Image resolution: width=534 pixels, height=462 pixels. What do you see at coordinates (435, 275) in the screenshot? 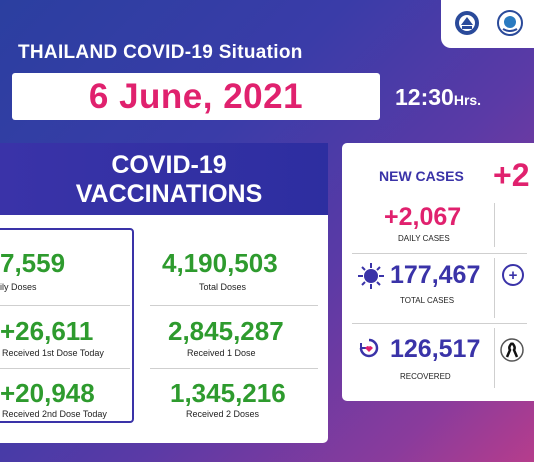
I see `total-cases-value: 177,467` at bounding box center [435, 275].